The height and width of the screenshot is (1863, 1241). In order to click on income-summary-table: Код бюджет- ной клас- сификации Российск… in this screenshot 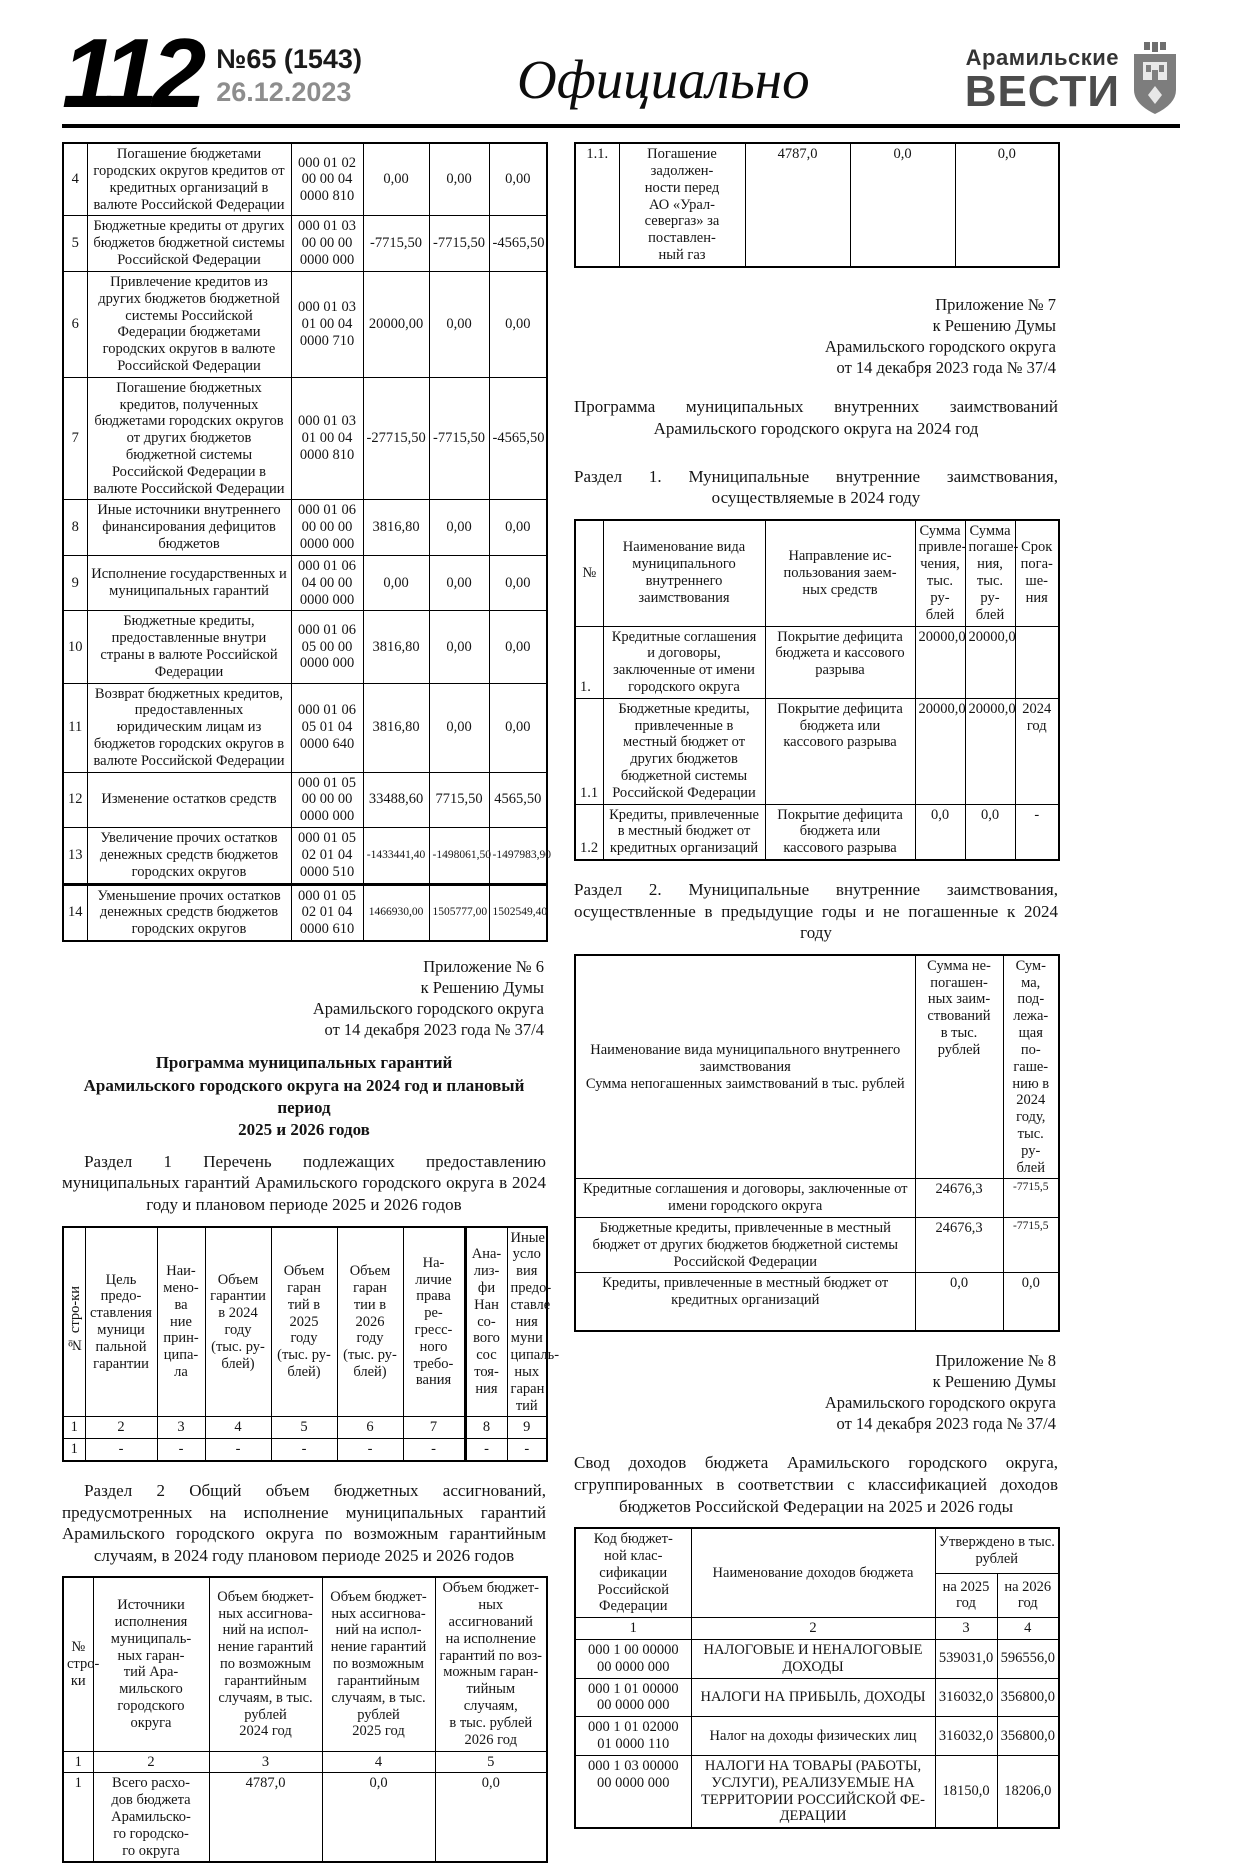, I will do `click(817, 1678)`.